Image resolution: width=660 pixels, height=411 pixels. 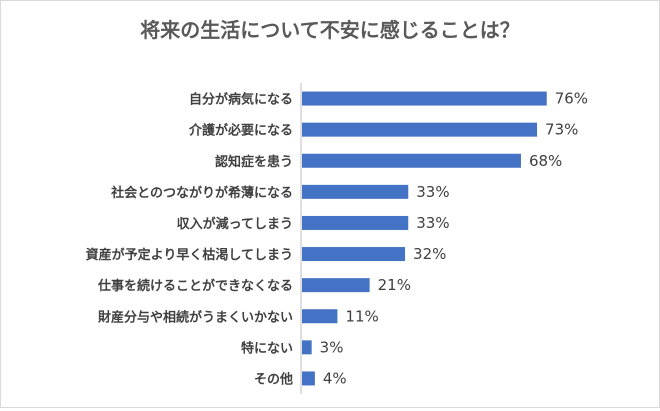 I want to click on category-label: 介護が必要になる, so click(x=240, y=131).